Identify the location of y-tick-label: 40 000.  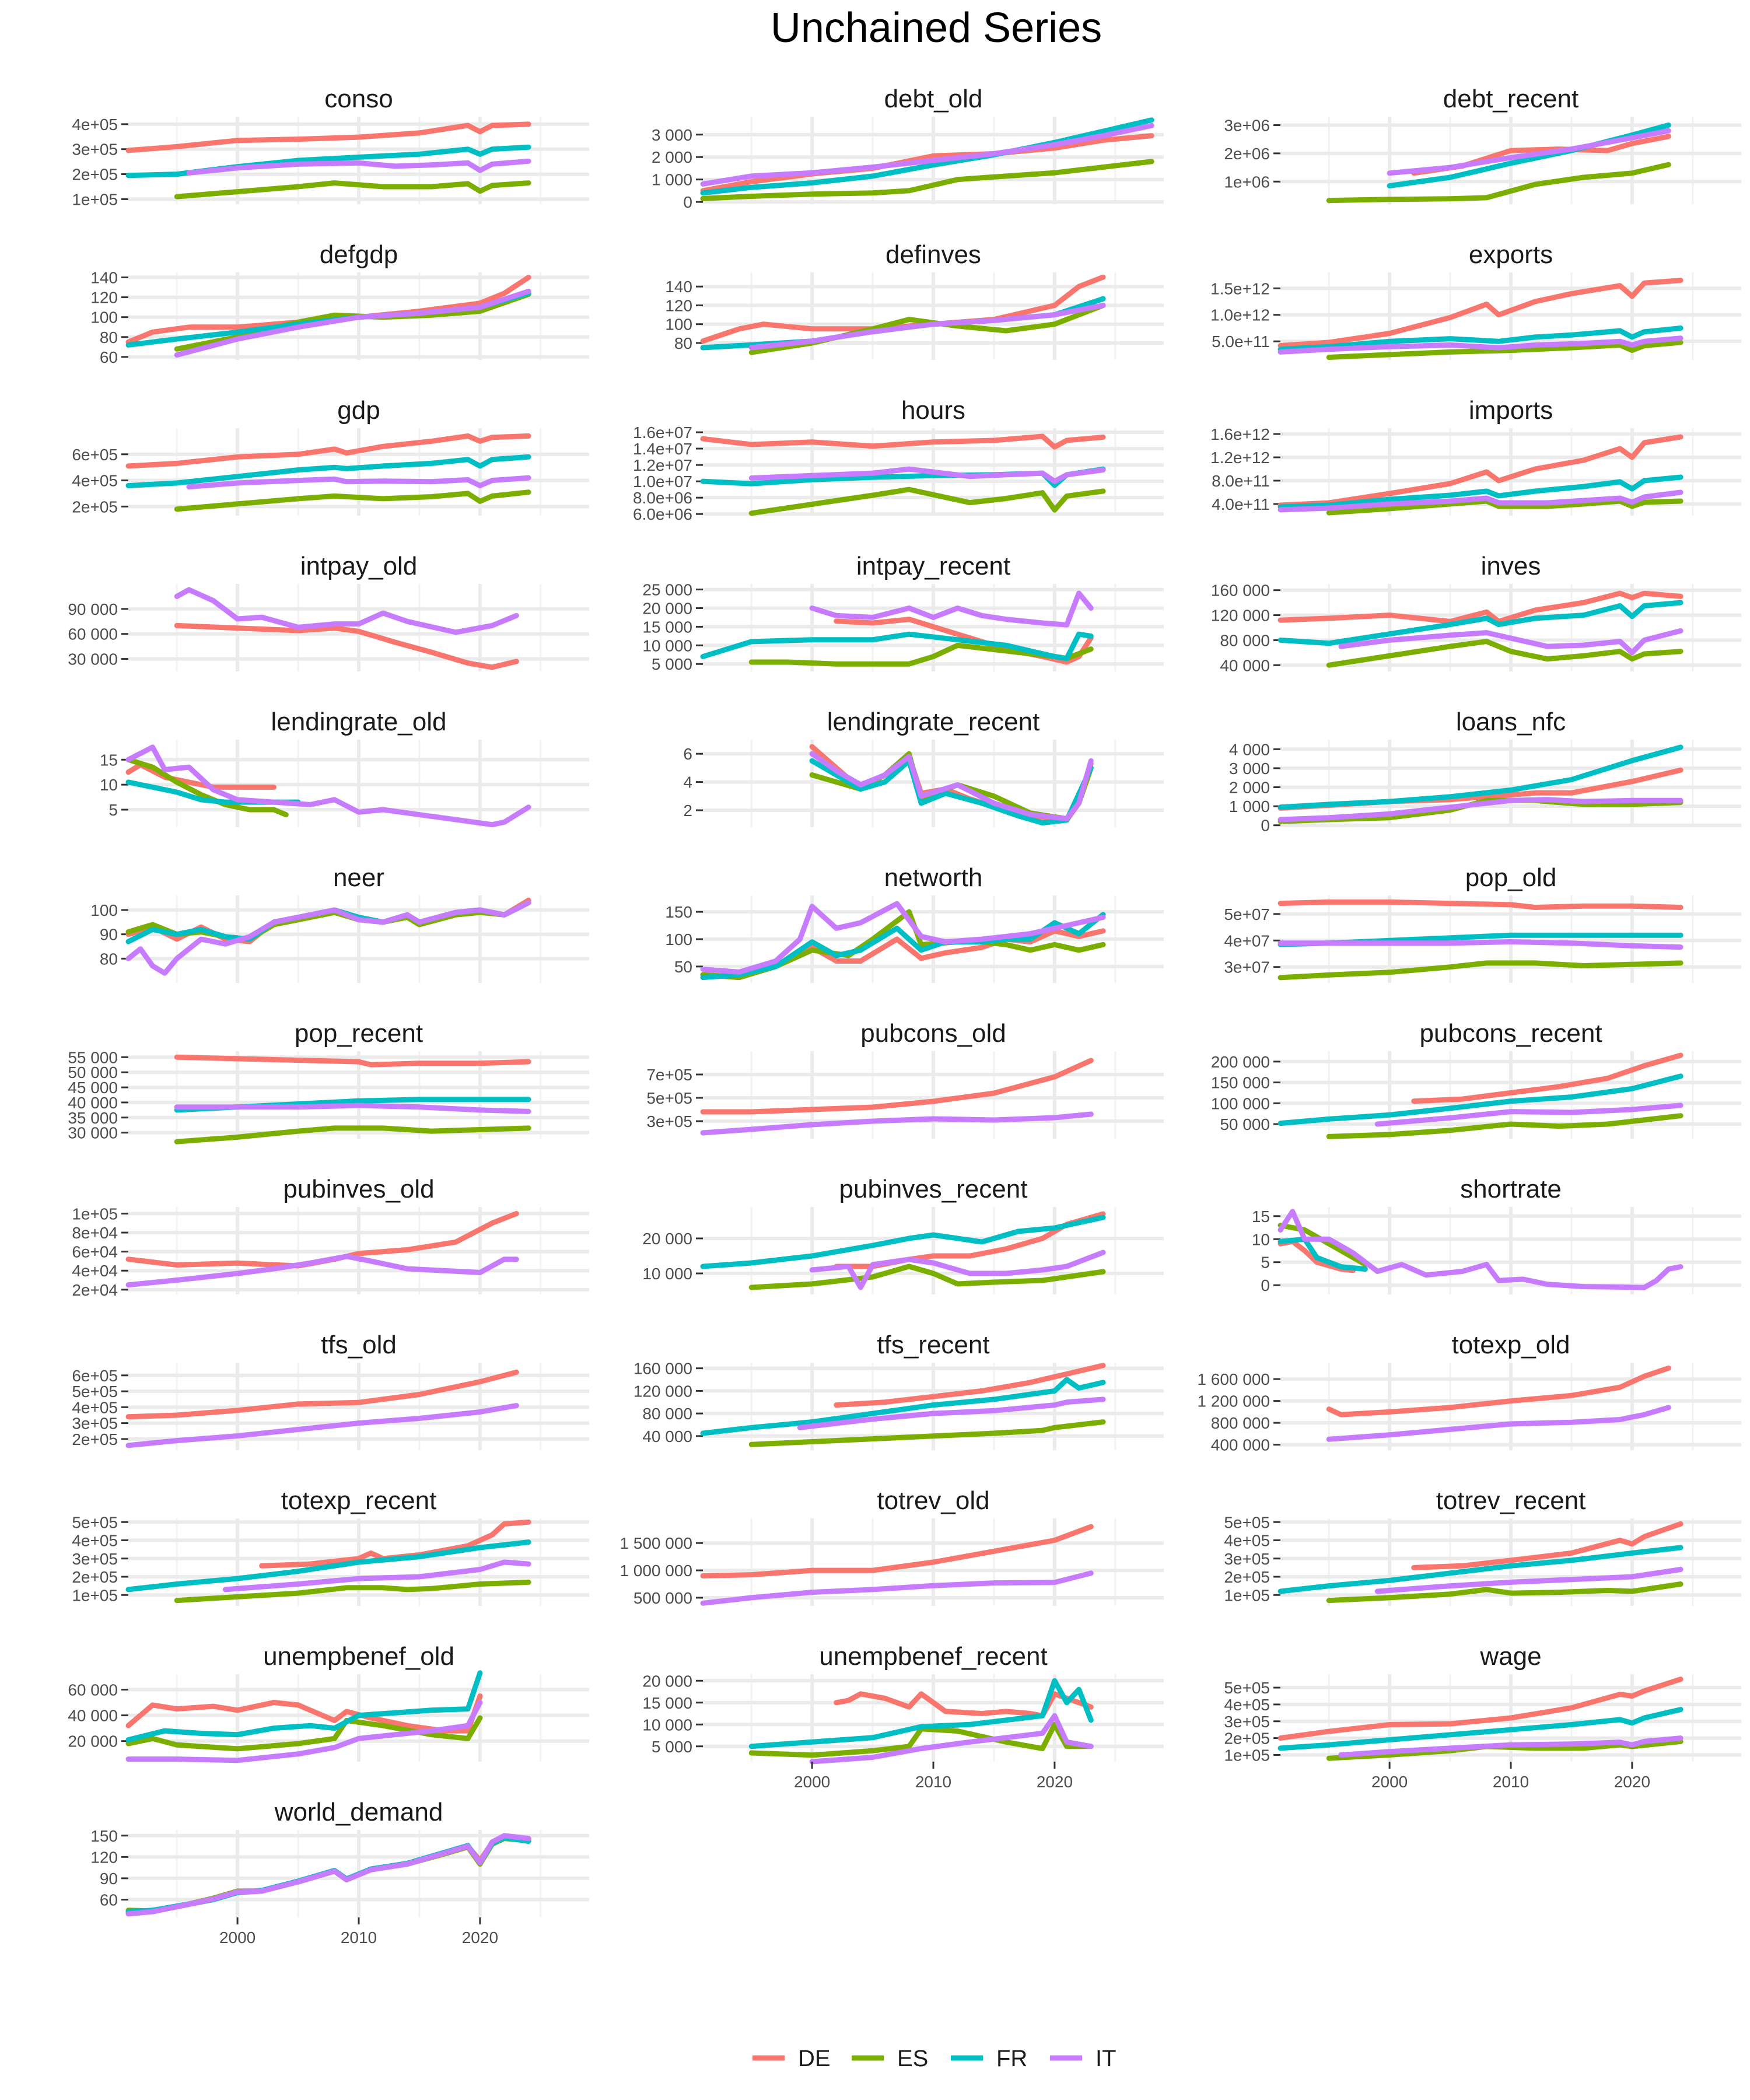
(93, 1103).